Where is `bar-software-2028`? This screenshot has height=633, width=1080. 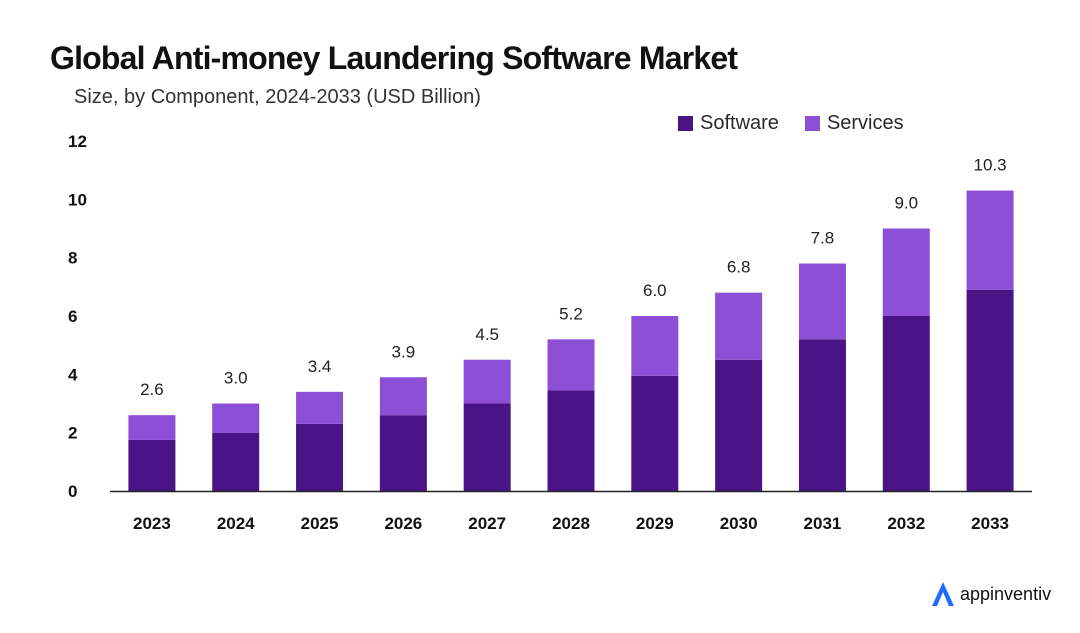
bar-software-2028 is located at coordinates (571, 440).